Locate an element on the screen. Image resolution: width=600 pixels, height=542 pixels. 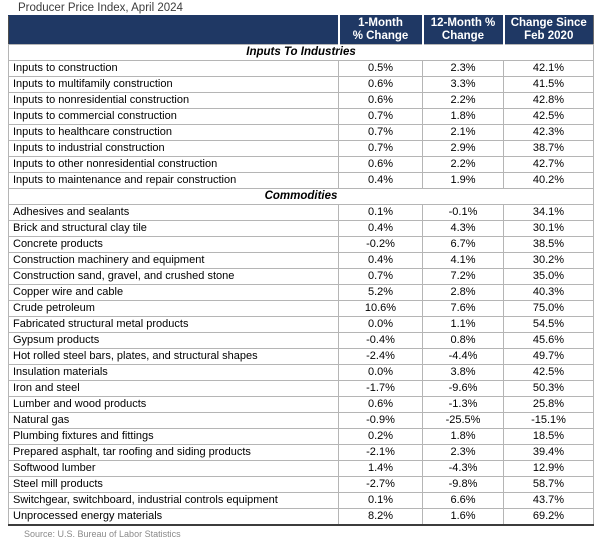
value-12-month: 2.8% is located at coordinates (463, 292).